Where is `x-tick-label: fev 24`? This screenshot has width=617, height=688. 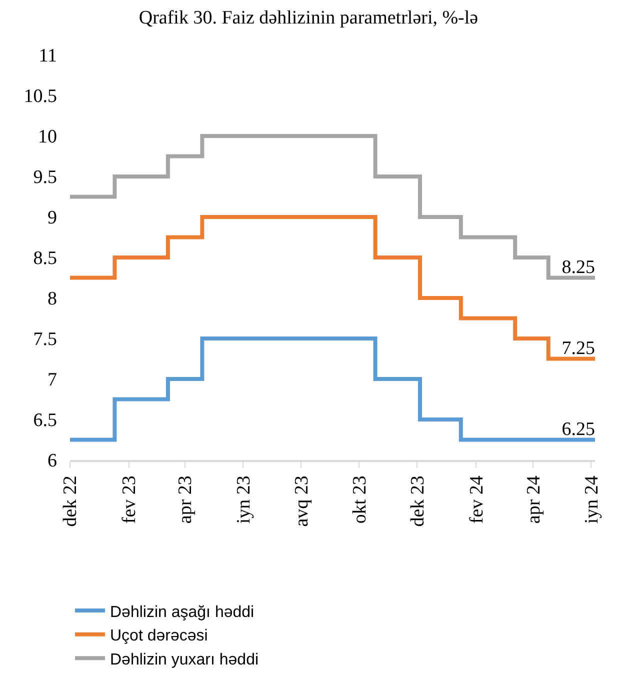 x-tick-label: fev 24 is located at coordinates (477, 499).